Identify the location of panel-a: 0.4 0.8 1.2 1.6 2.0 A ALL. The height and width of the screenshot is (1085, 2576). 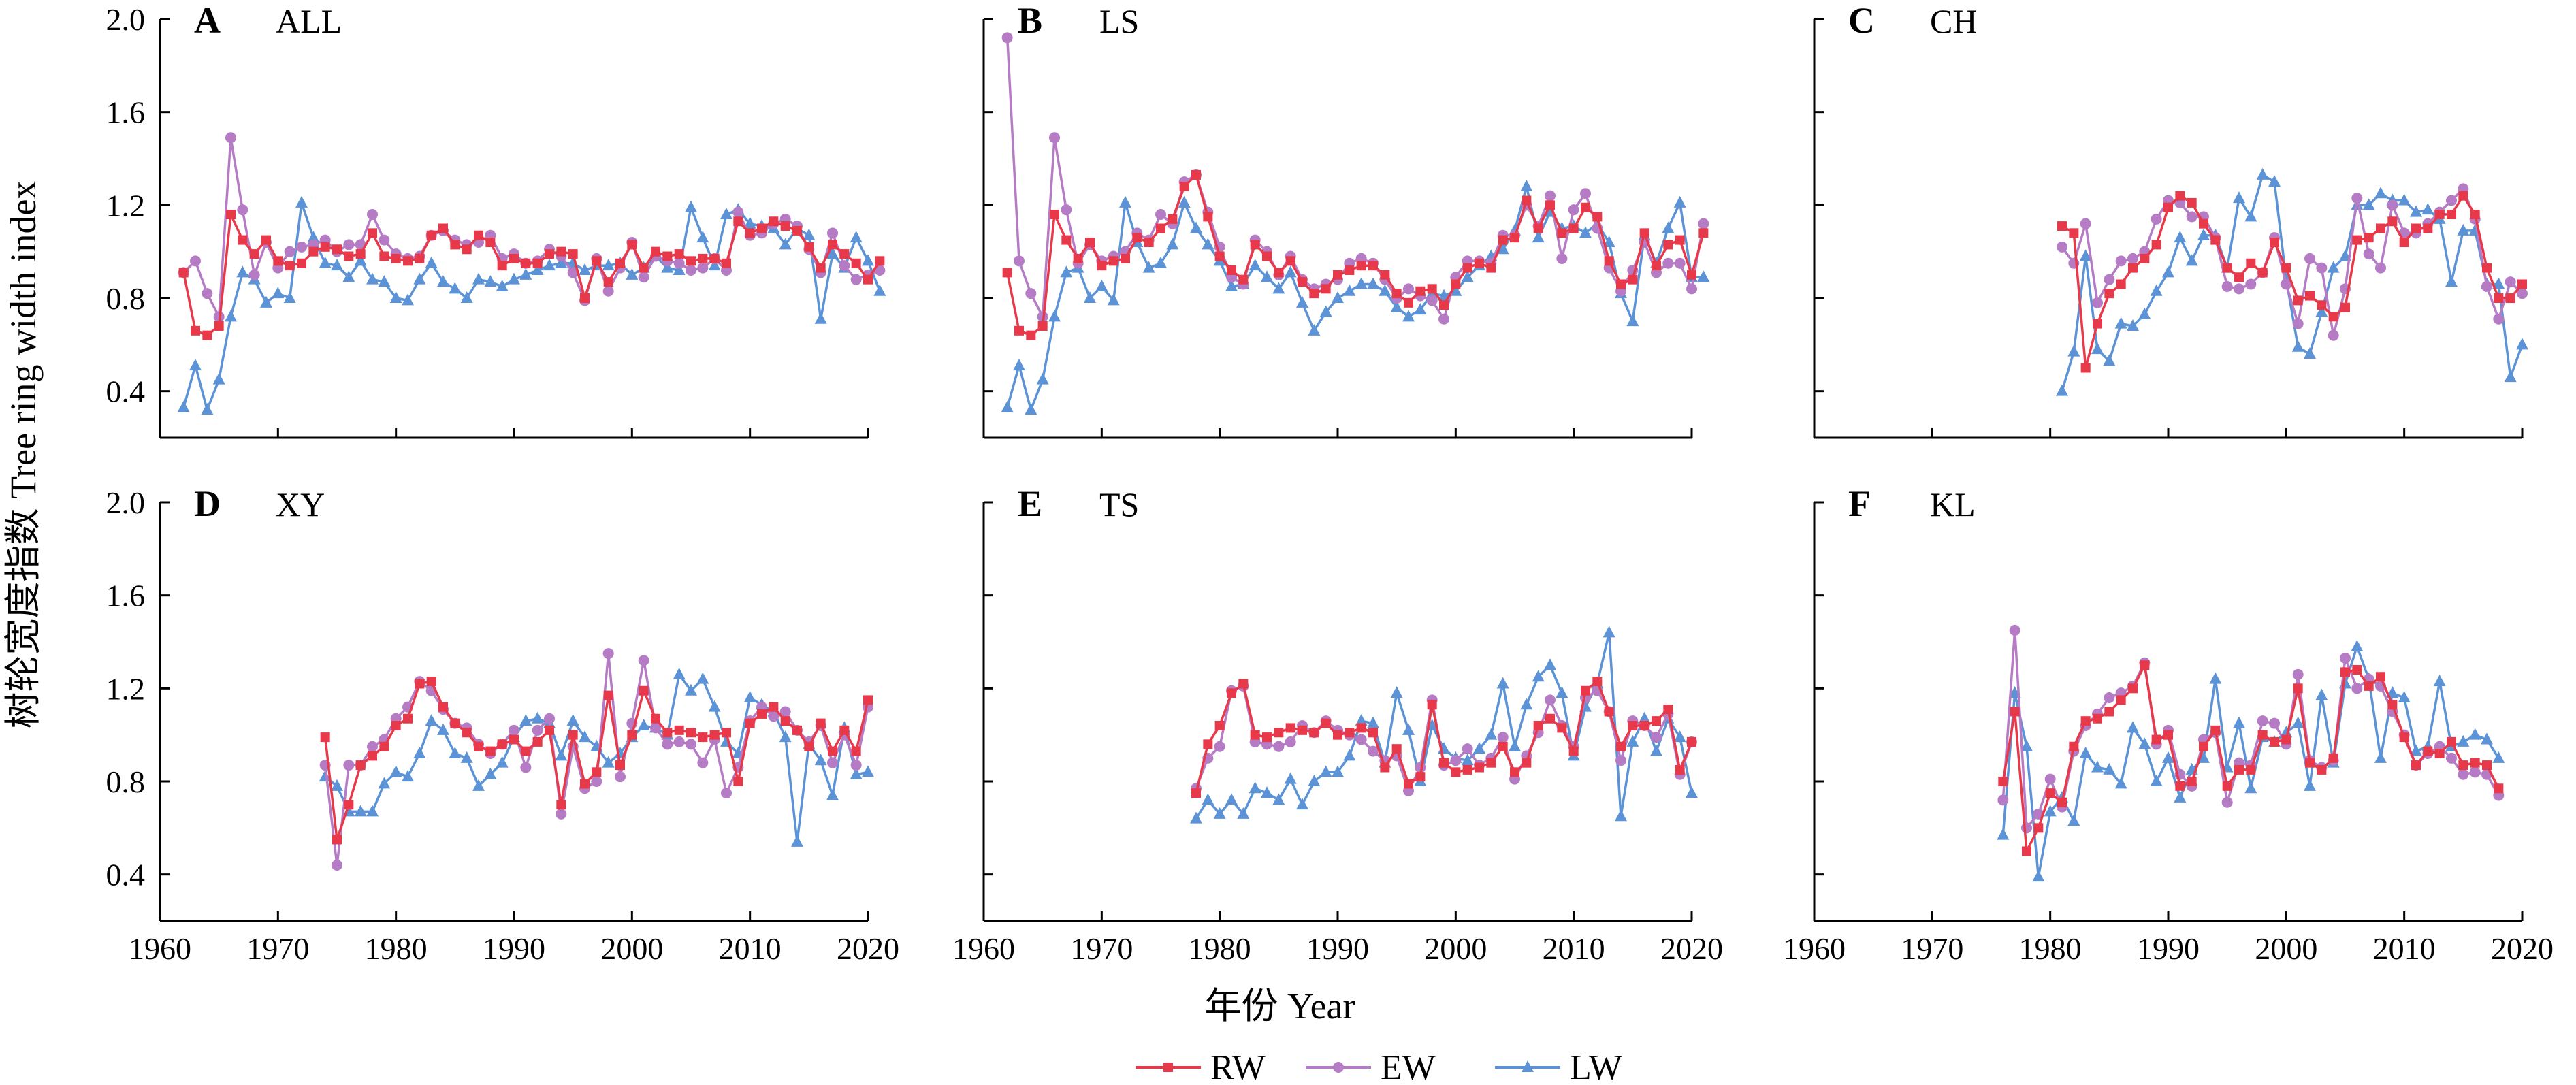
(496, 219).